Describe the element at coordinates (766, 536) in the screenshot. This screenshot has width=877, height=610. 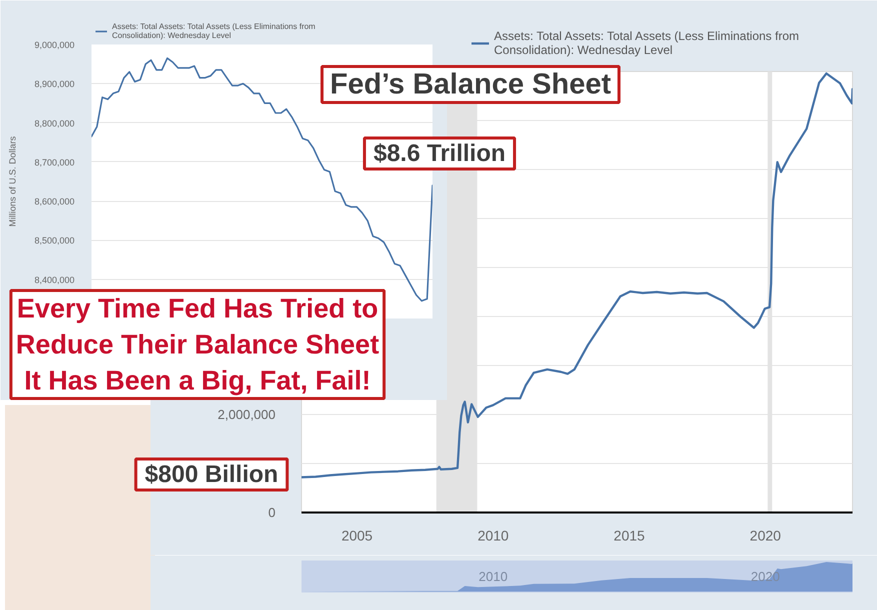
I see `x-tick-label: 2020` at that location.